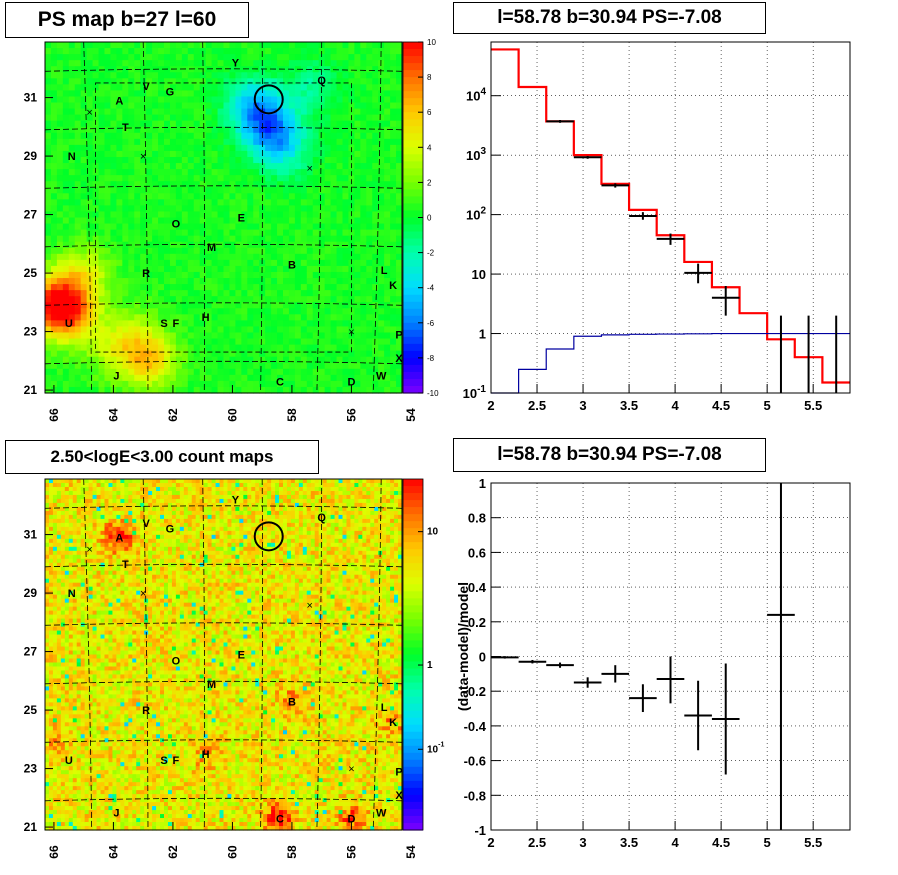 Image resolution: width=898 pixels, height=875 pixels. Describe the element at coordinates (476, 95) in the screenshot. I see `y-tick-label: 10⁴` at that location.